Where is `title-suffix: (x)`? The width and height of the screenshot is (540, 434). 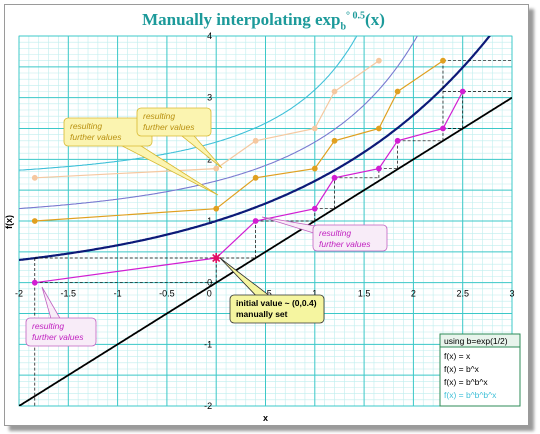 title-suffix: (x) is located at coordinates (375, 19).